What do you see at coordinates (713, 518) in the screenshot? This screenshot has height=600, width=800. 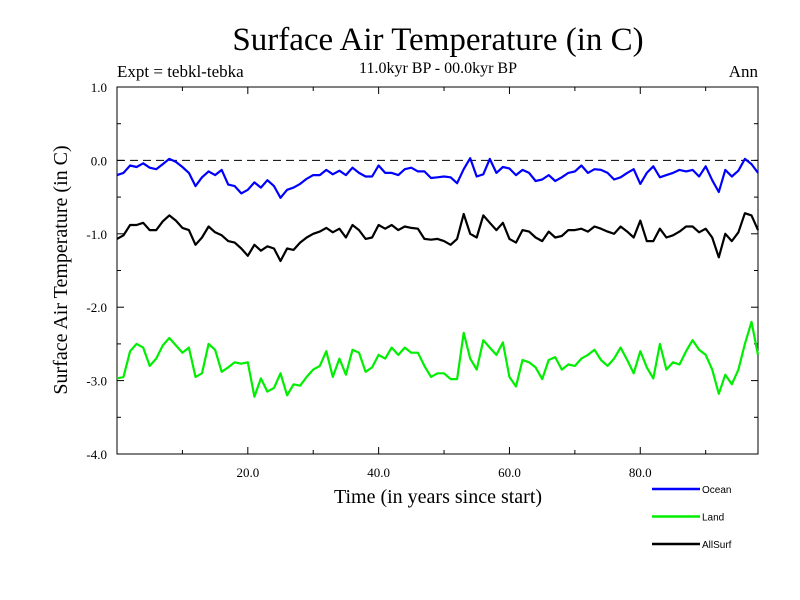 I see `legend-label-land: Land` at bounding box center [713, 518].